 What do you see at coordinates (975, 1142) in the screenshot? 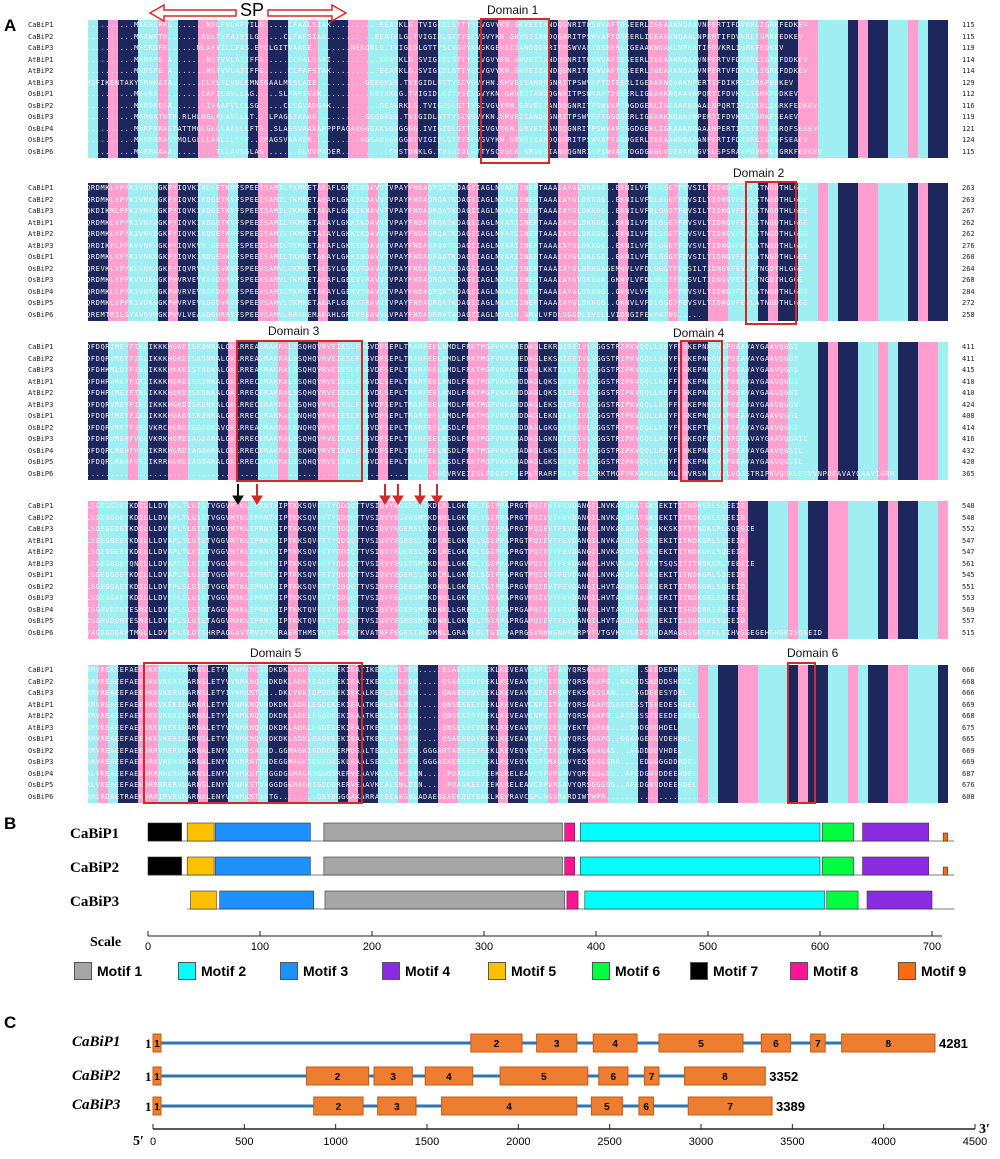
I see `gene-axis-tick-label: 4500` at bounding box center [975, 1142].